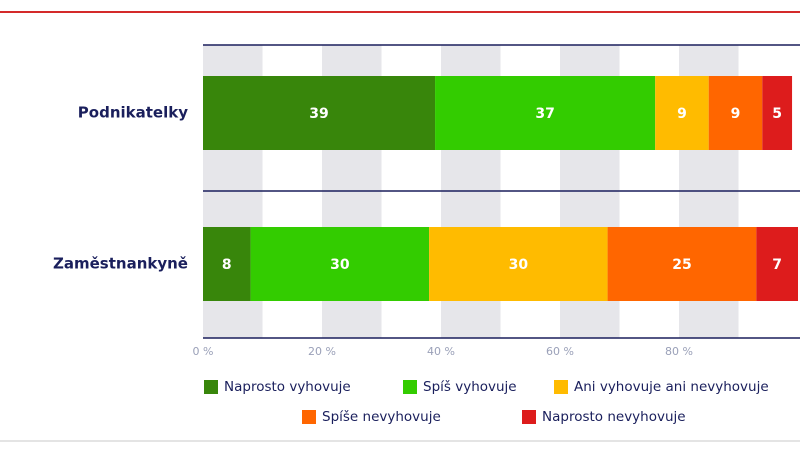 Image resolution: width=800 pixels, height=449 pixels. I want to click on x-tick-label: 80 %, so click(679, 351).